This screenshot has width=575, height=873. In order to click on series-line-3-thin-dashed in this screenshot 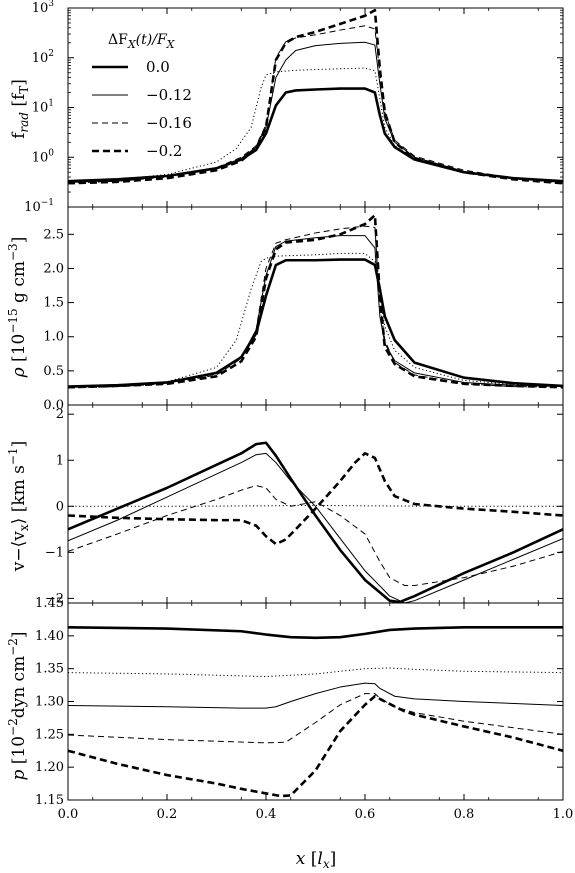, I will do `click(315, 718)`.